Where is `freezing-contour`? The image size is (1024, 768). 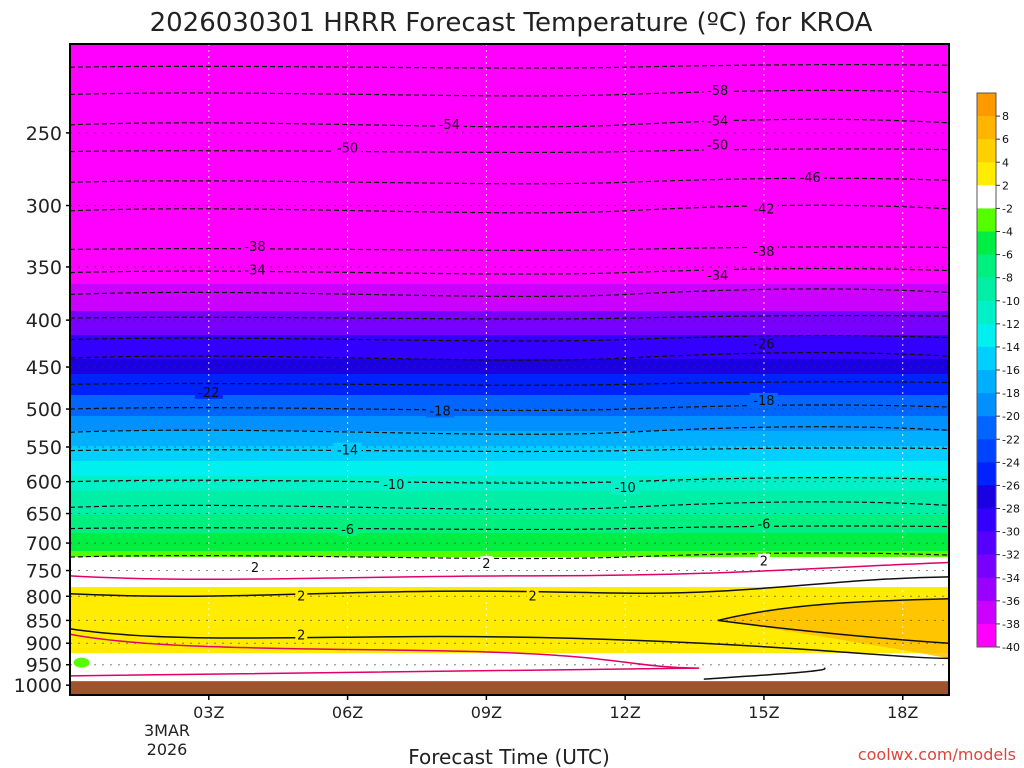 freezing-contour is located at coordinates (384, 655).